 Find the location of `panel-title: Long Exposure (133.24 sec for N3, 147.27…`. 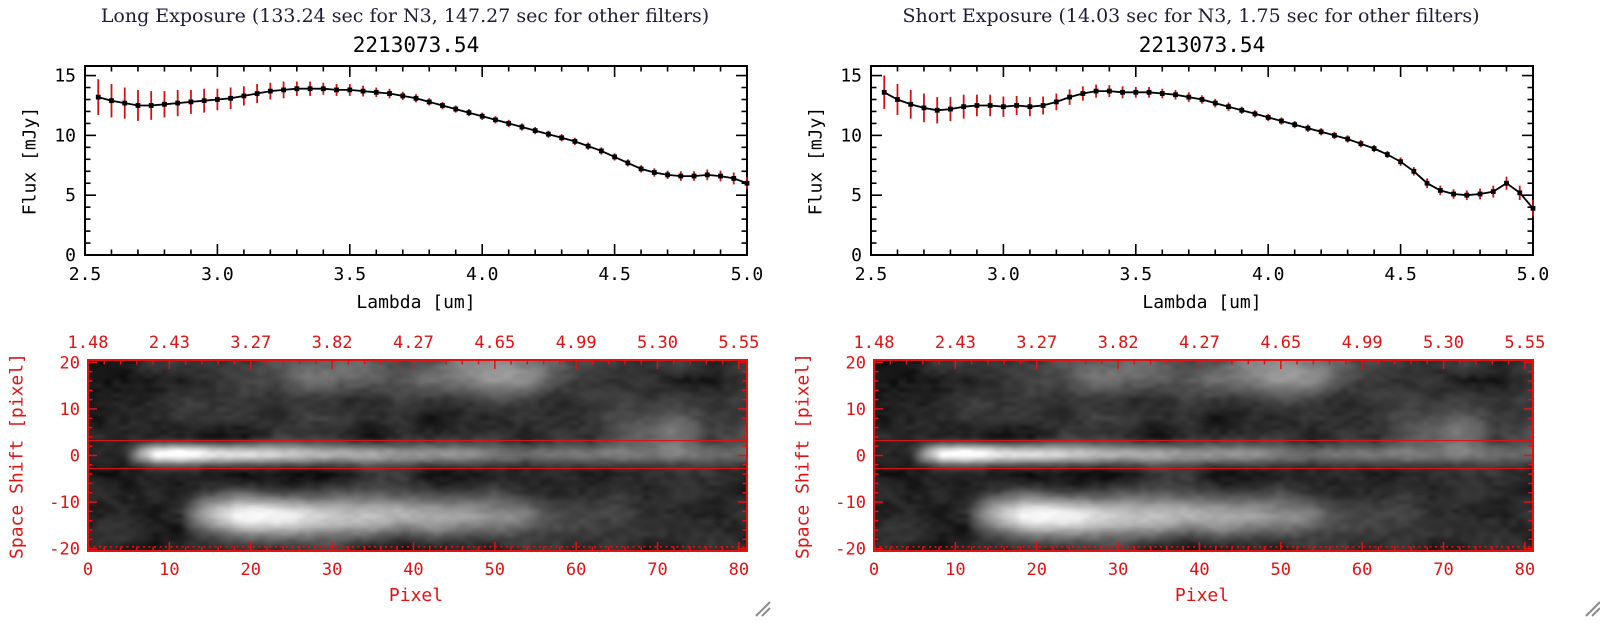

panel-title: Long Exposure (133.24 sec for N3, 147.27… is located at coordinates (405, 16).